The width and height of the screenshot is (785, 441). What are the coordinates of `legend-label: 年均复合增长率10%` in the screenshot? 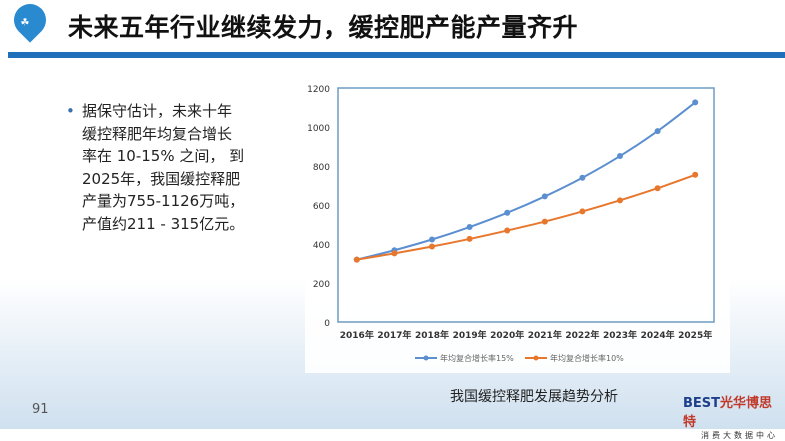 It's located at (587, 358).